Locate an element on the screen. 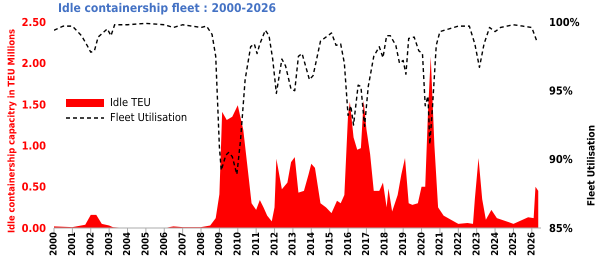 The height and width of the screenshot is (260, 600). chart-title: Idle containership fleet : 2000-2026 is located at coordinates (167, 8).